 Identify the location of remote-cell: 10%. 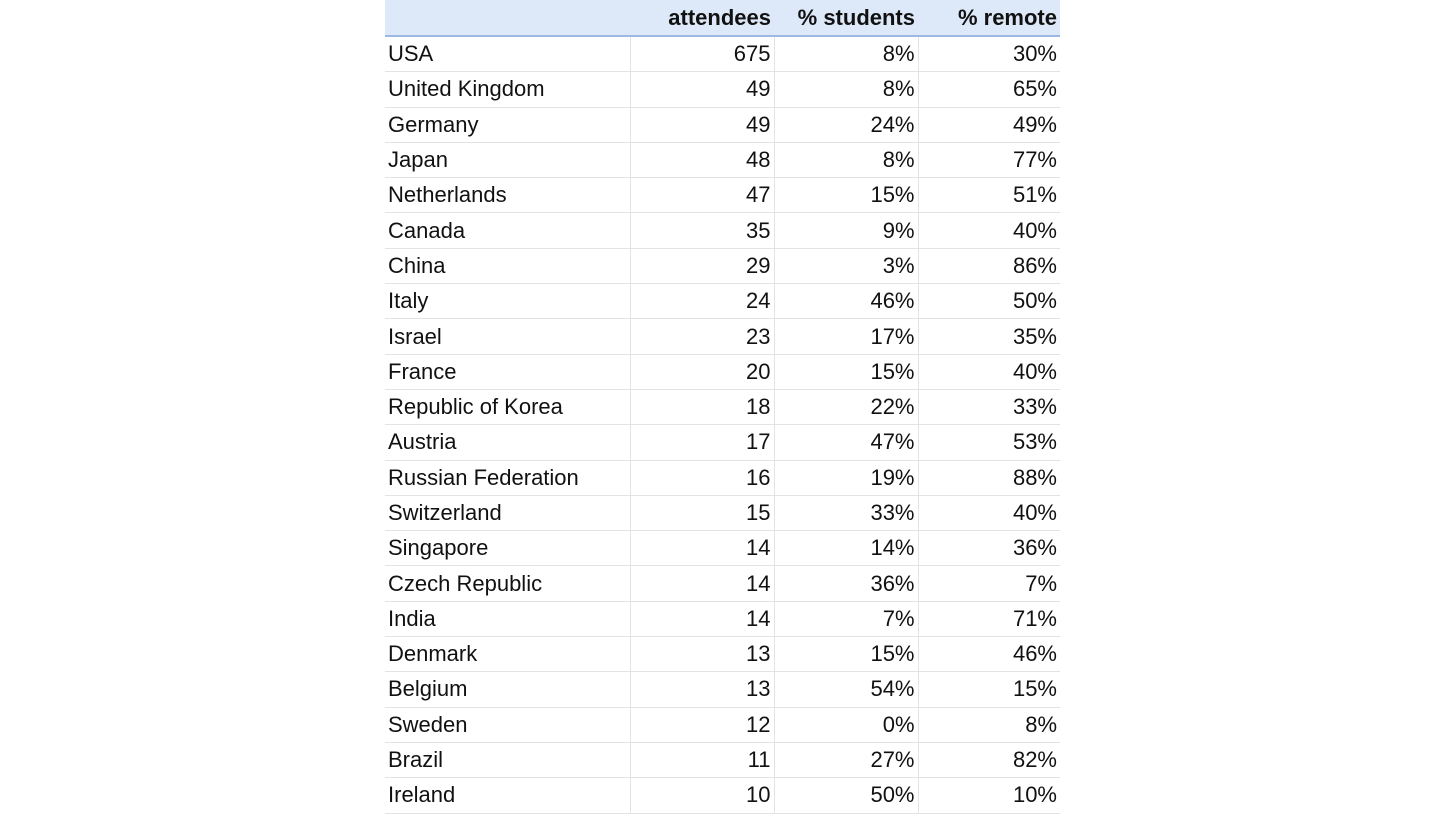
(989, 795).